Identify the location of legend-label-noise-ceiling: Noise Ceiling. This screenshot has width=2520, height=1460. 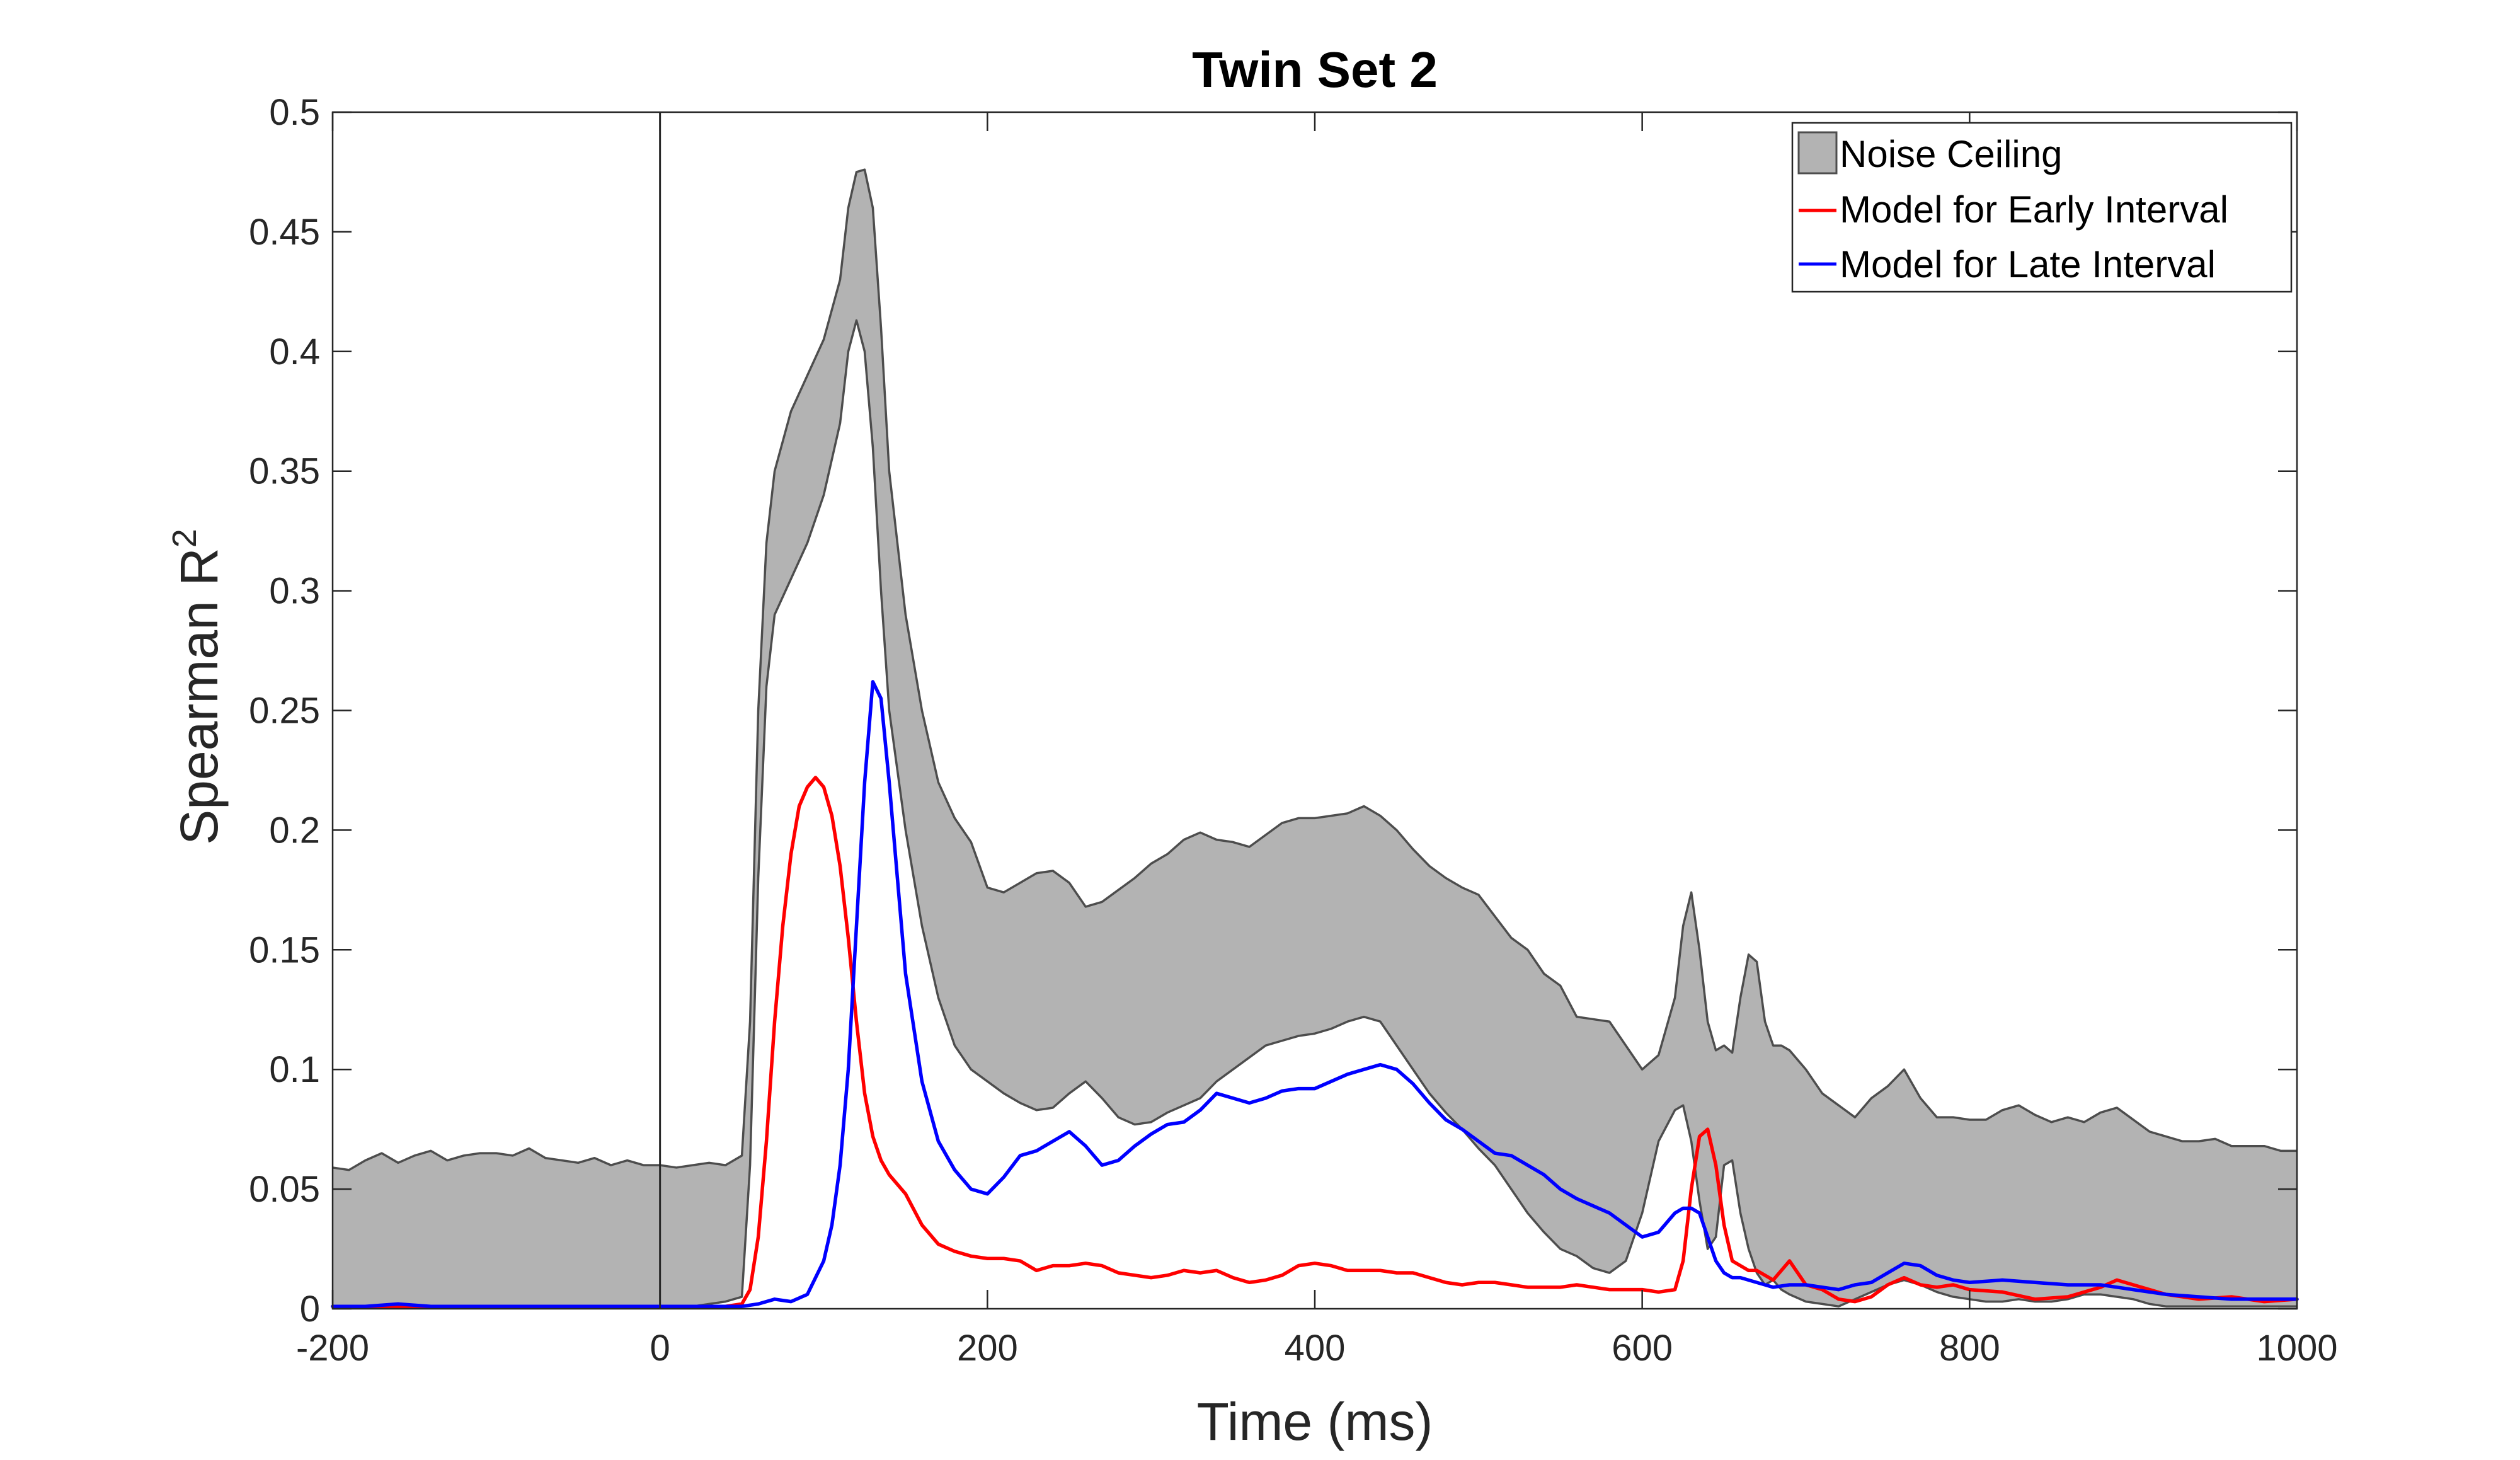
(1951, 154).